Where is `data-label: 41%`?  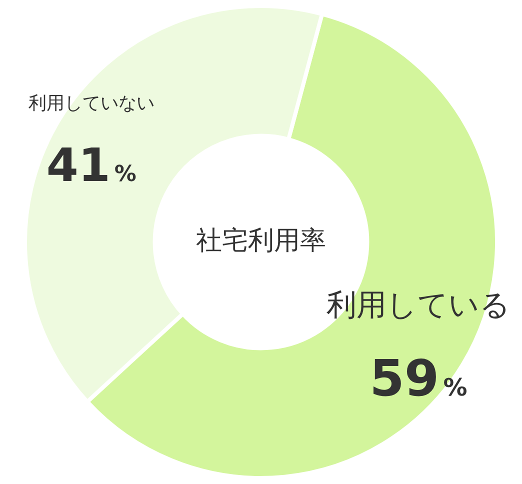 data-label: 41% is located at coordinates (91, 165).